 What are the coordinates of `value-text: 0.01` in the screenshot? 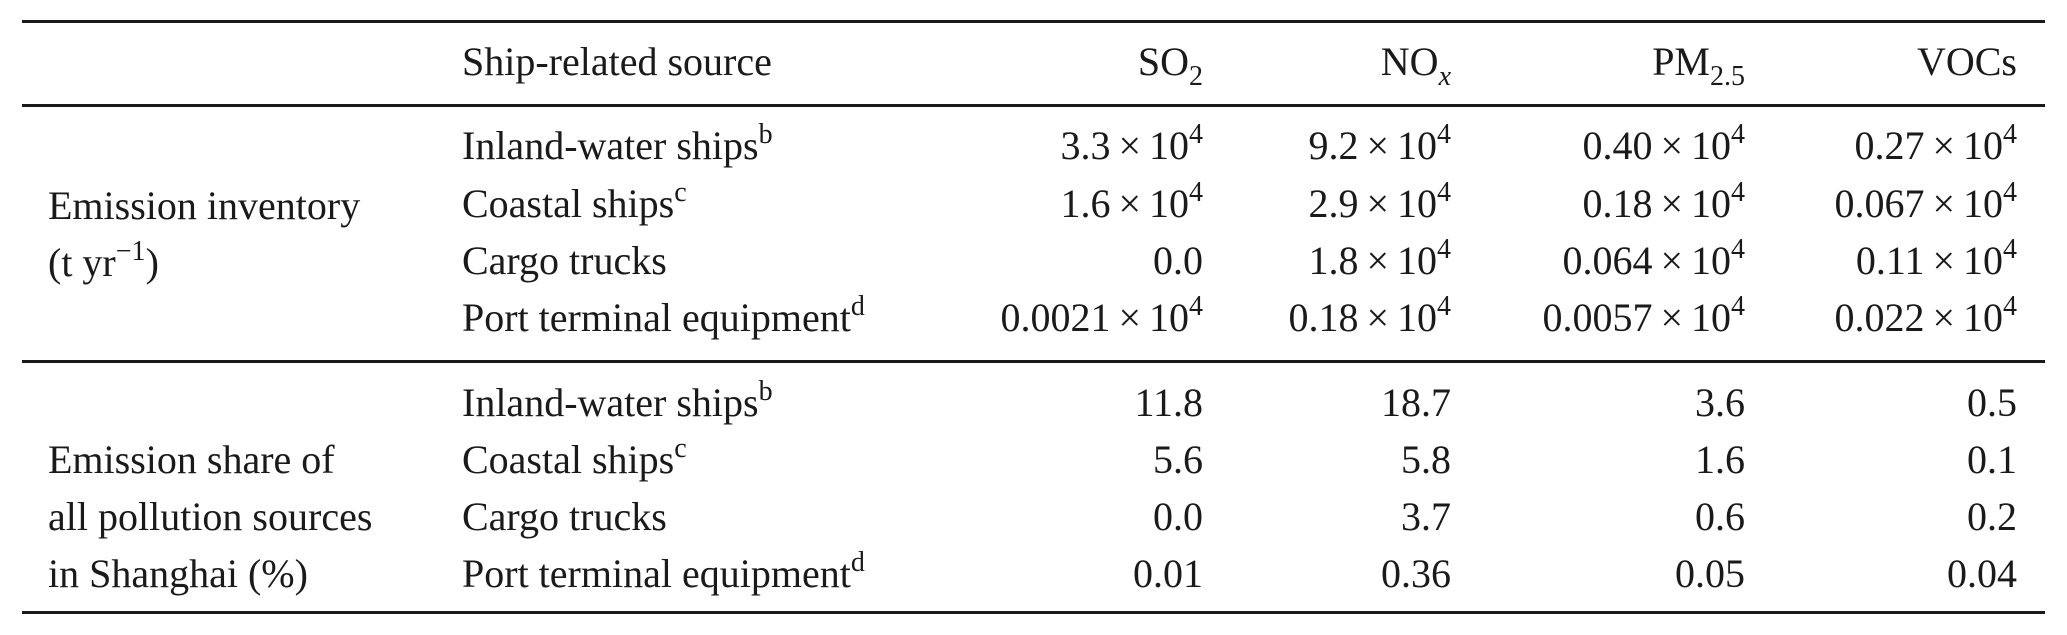 It's located at (1168, 573).